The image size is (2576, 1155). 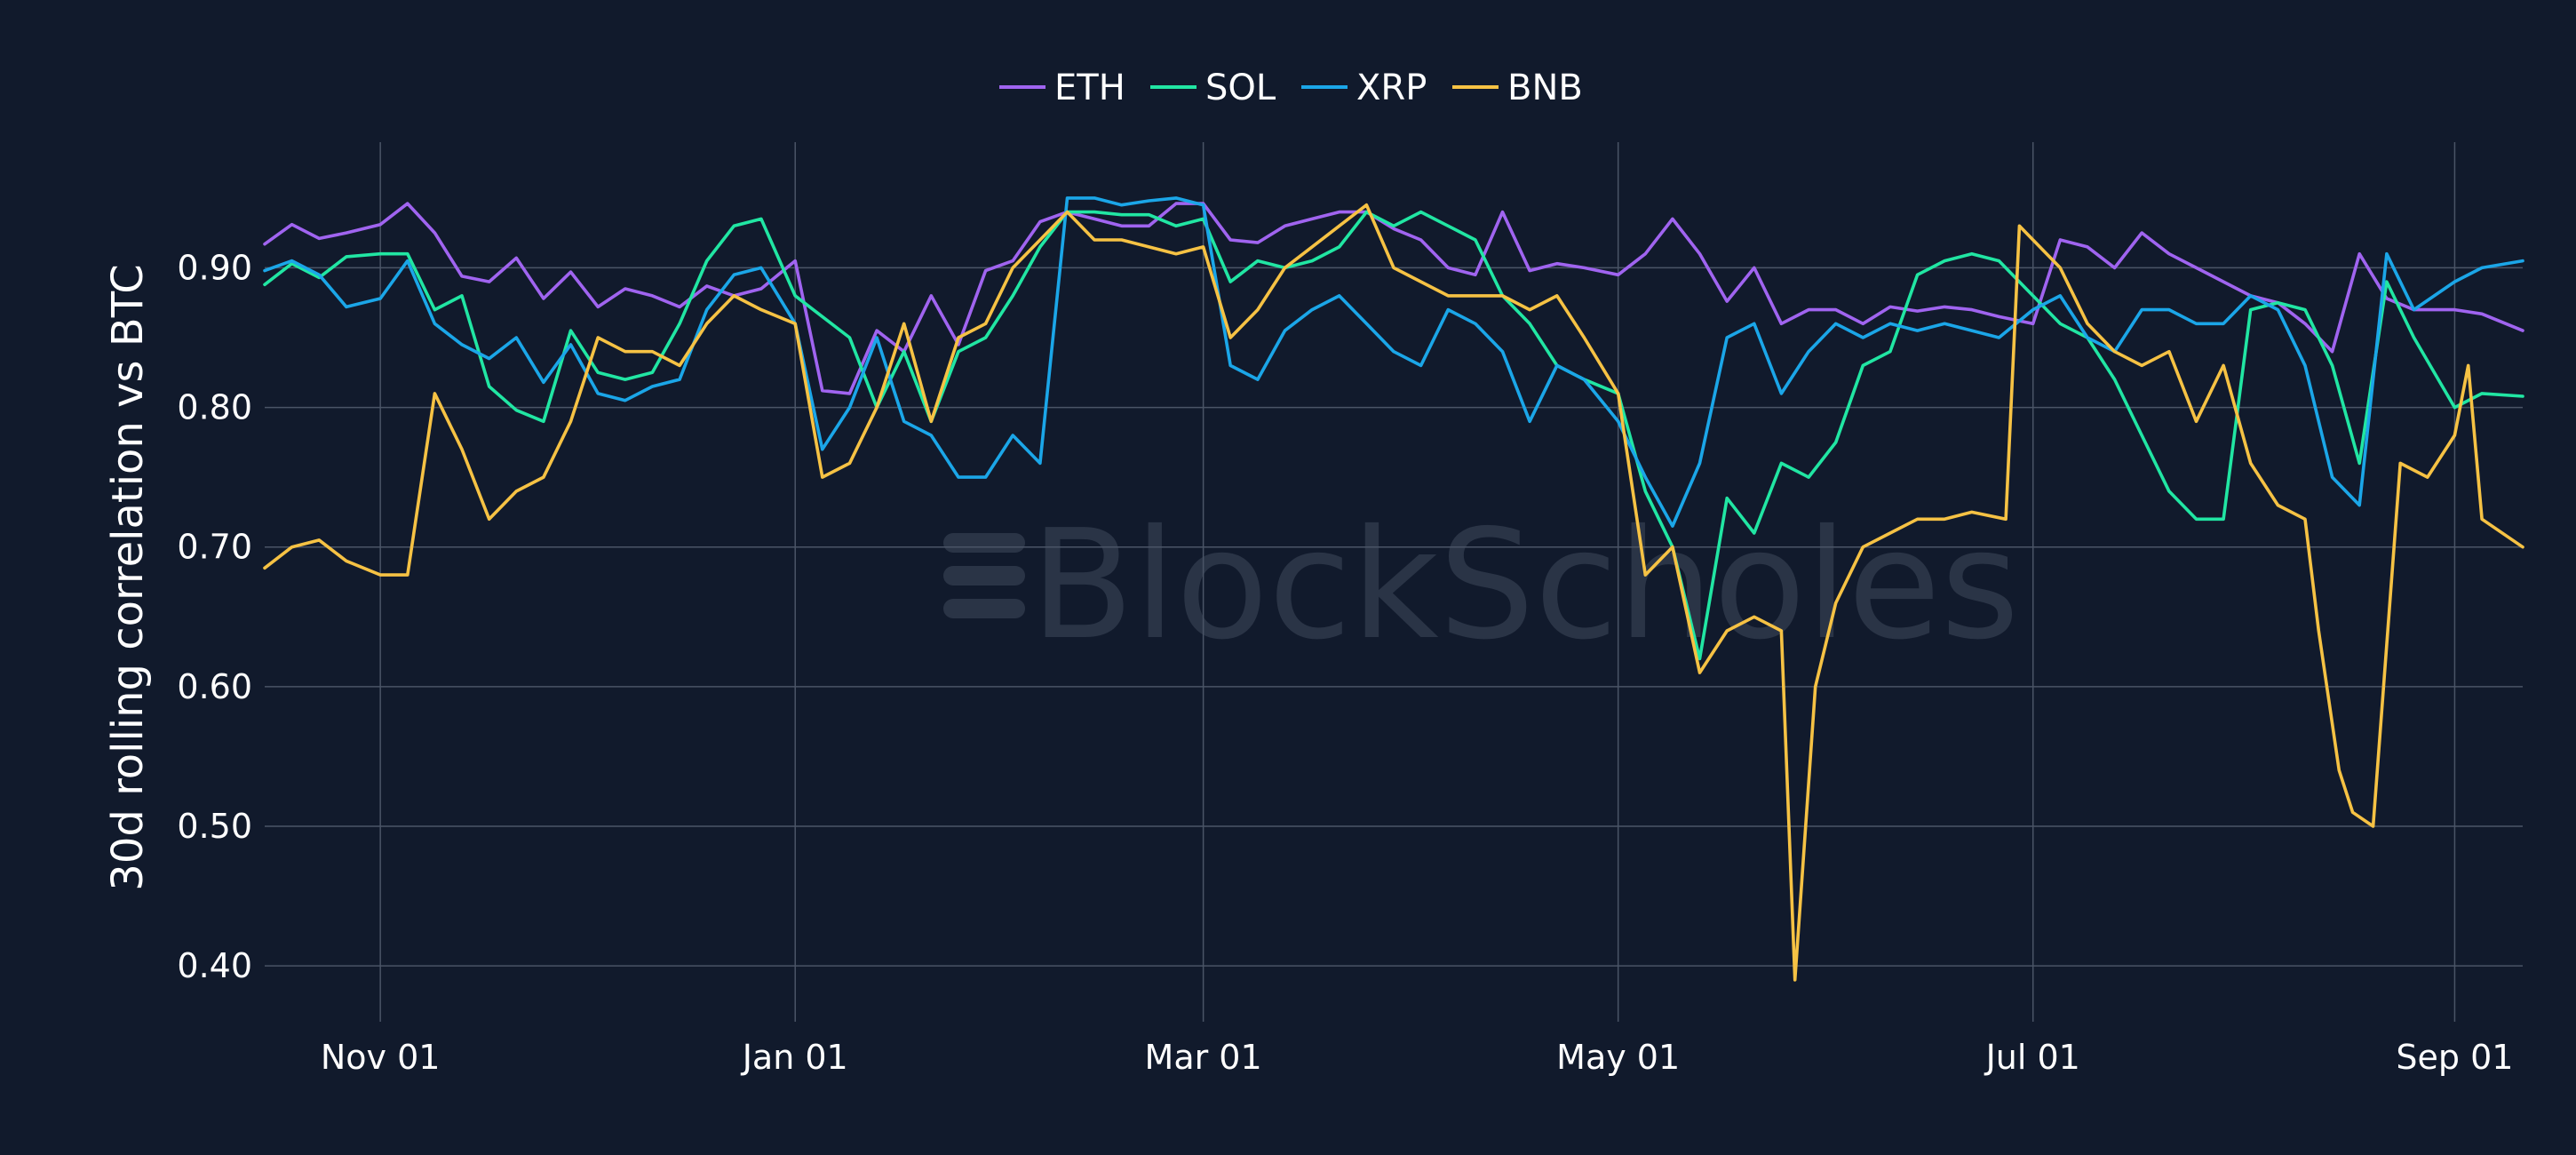 What do you see at coordinates (2454, 1057) in the screenshot?
I see `x-tick-label: Sep 01` at bounding box center [2454, 1057].